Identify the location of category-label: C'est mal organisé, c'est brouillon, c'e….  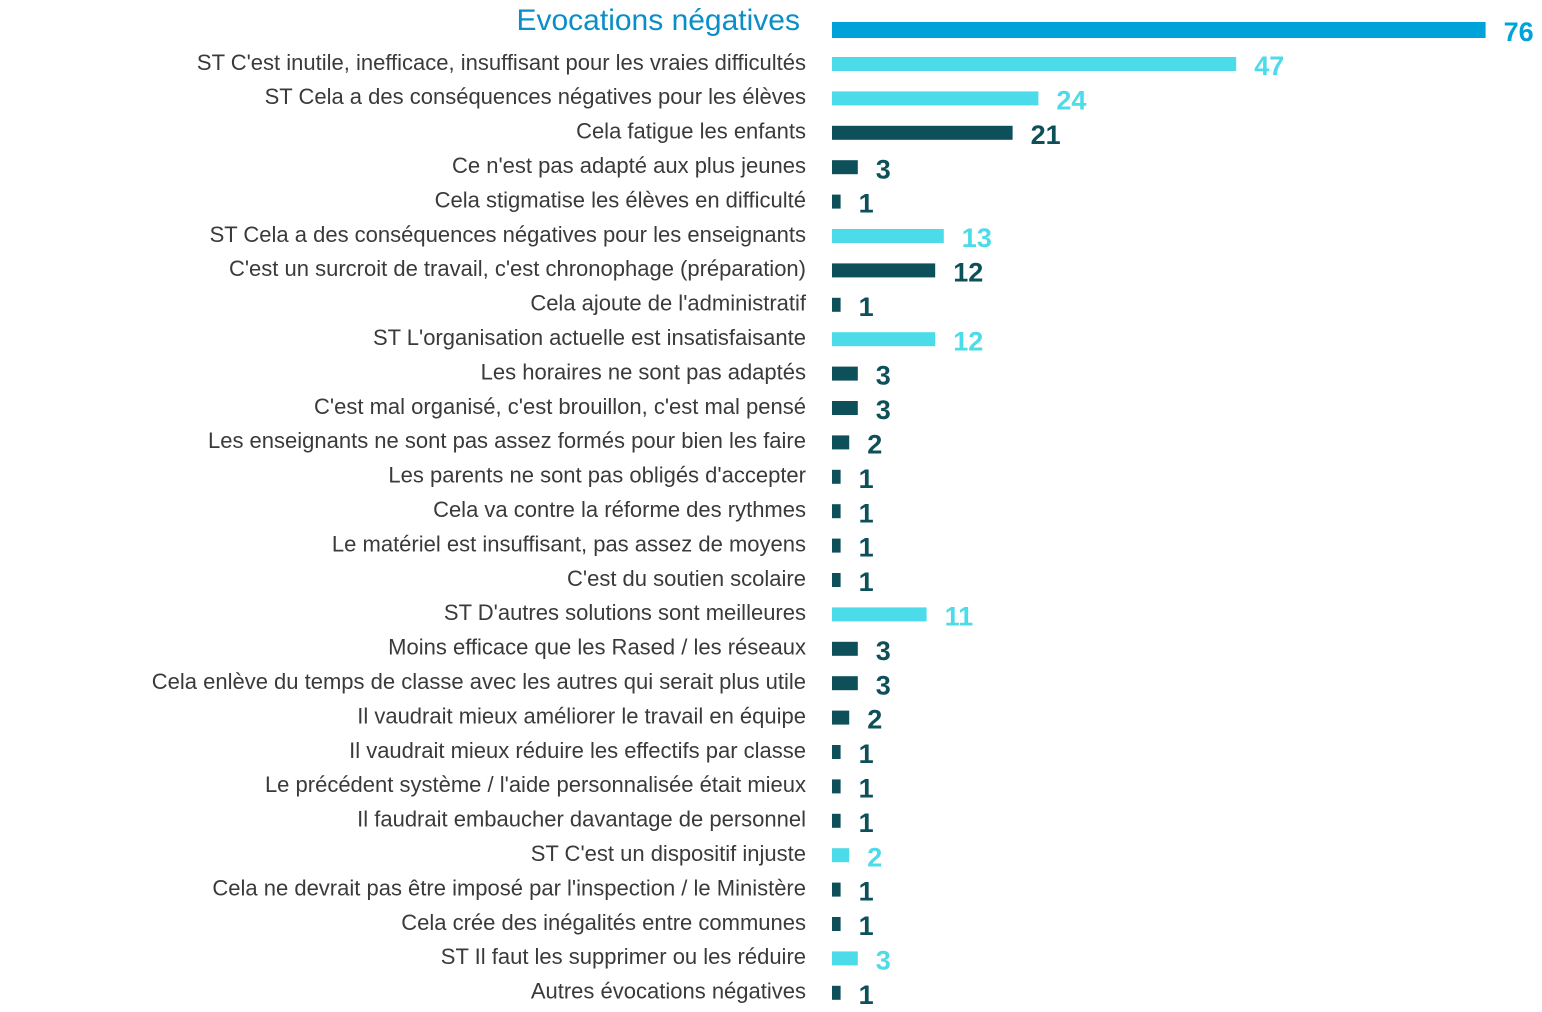
(560, 406).